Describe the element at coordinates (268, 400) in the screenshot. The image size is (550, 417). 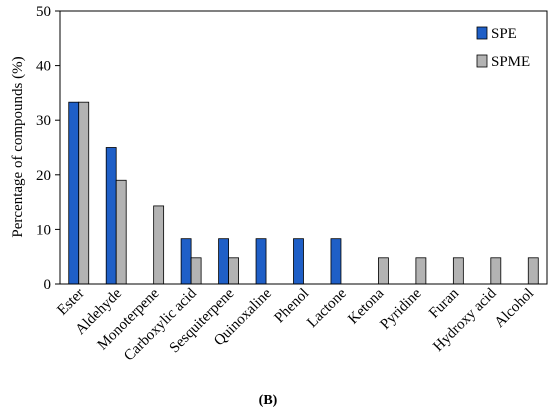
I see `figure-caption: (B)` at that location.